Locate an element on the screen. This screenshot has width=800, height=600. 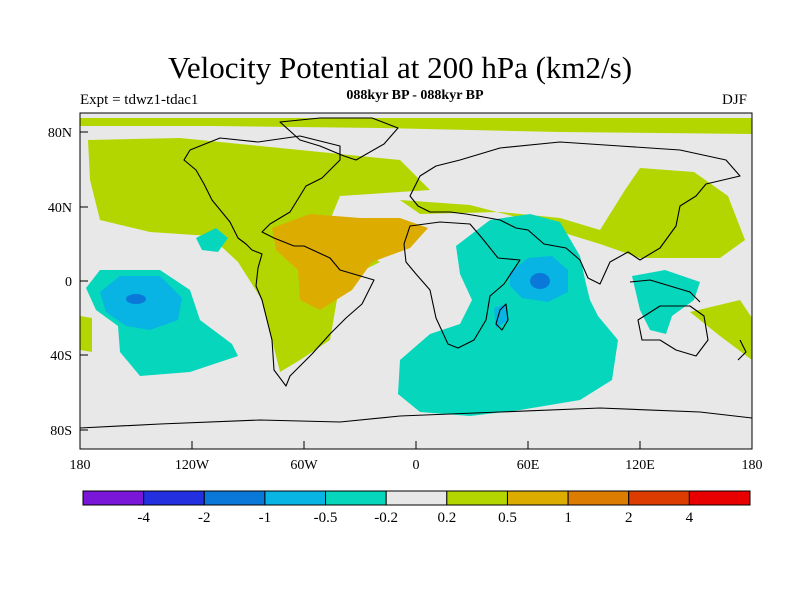
colorbar-label: -4 is located at coordinates (143, 518).